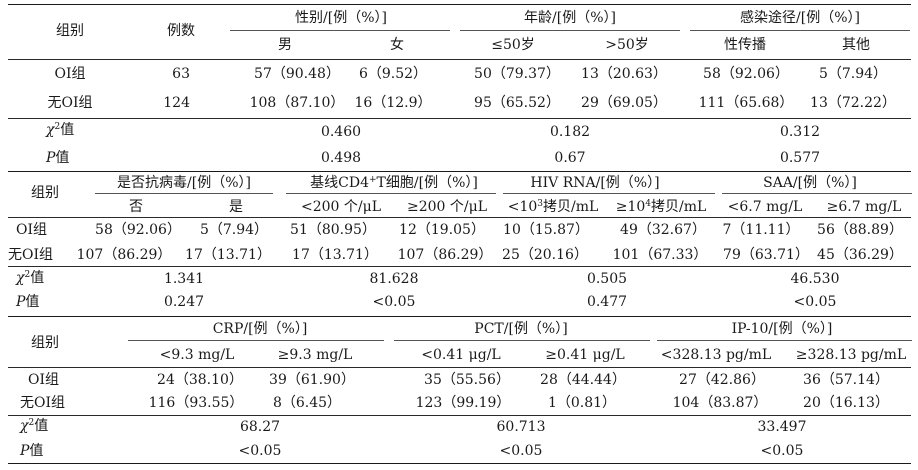  Describe the element at coordinates (746, 74) in the screenshot. I see `t1-row1-sexual: 58（92.06）` at that location.